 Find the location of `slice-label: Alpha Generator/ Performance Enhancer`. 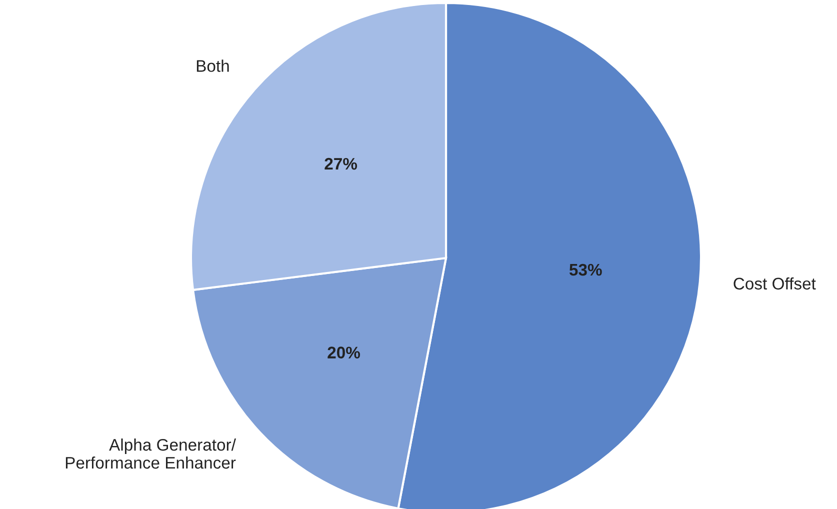

slice-label: Alpha Generator/ Performance Enhancer is located at coordinates (151, 453).